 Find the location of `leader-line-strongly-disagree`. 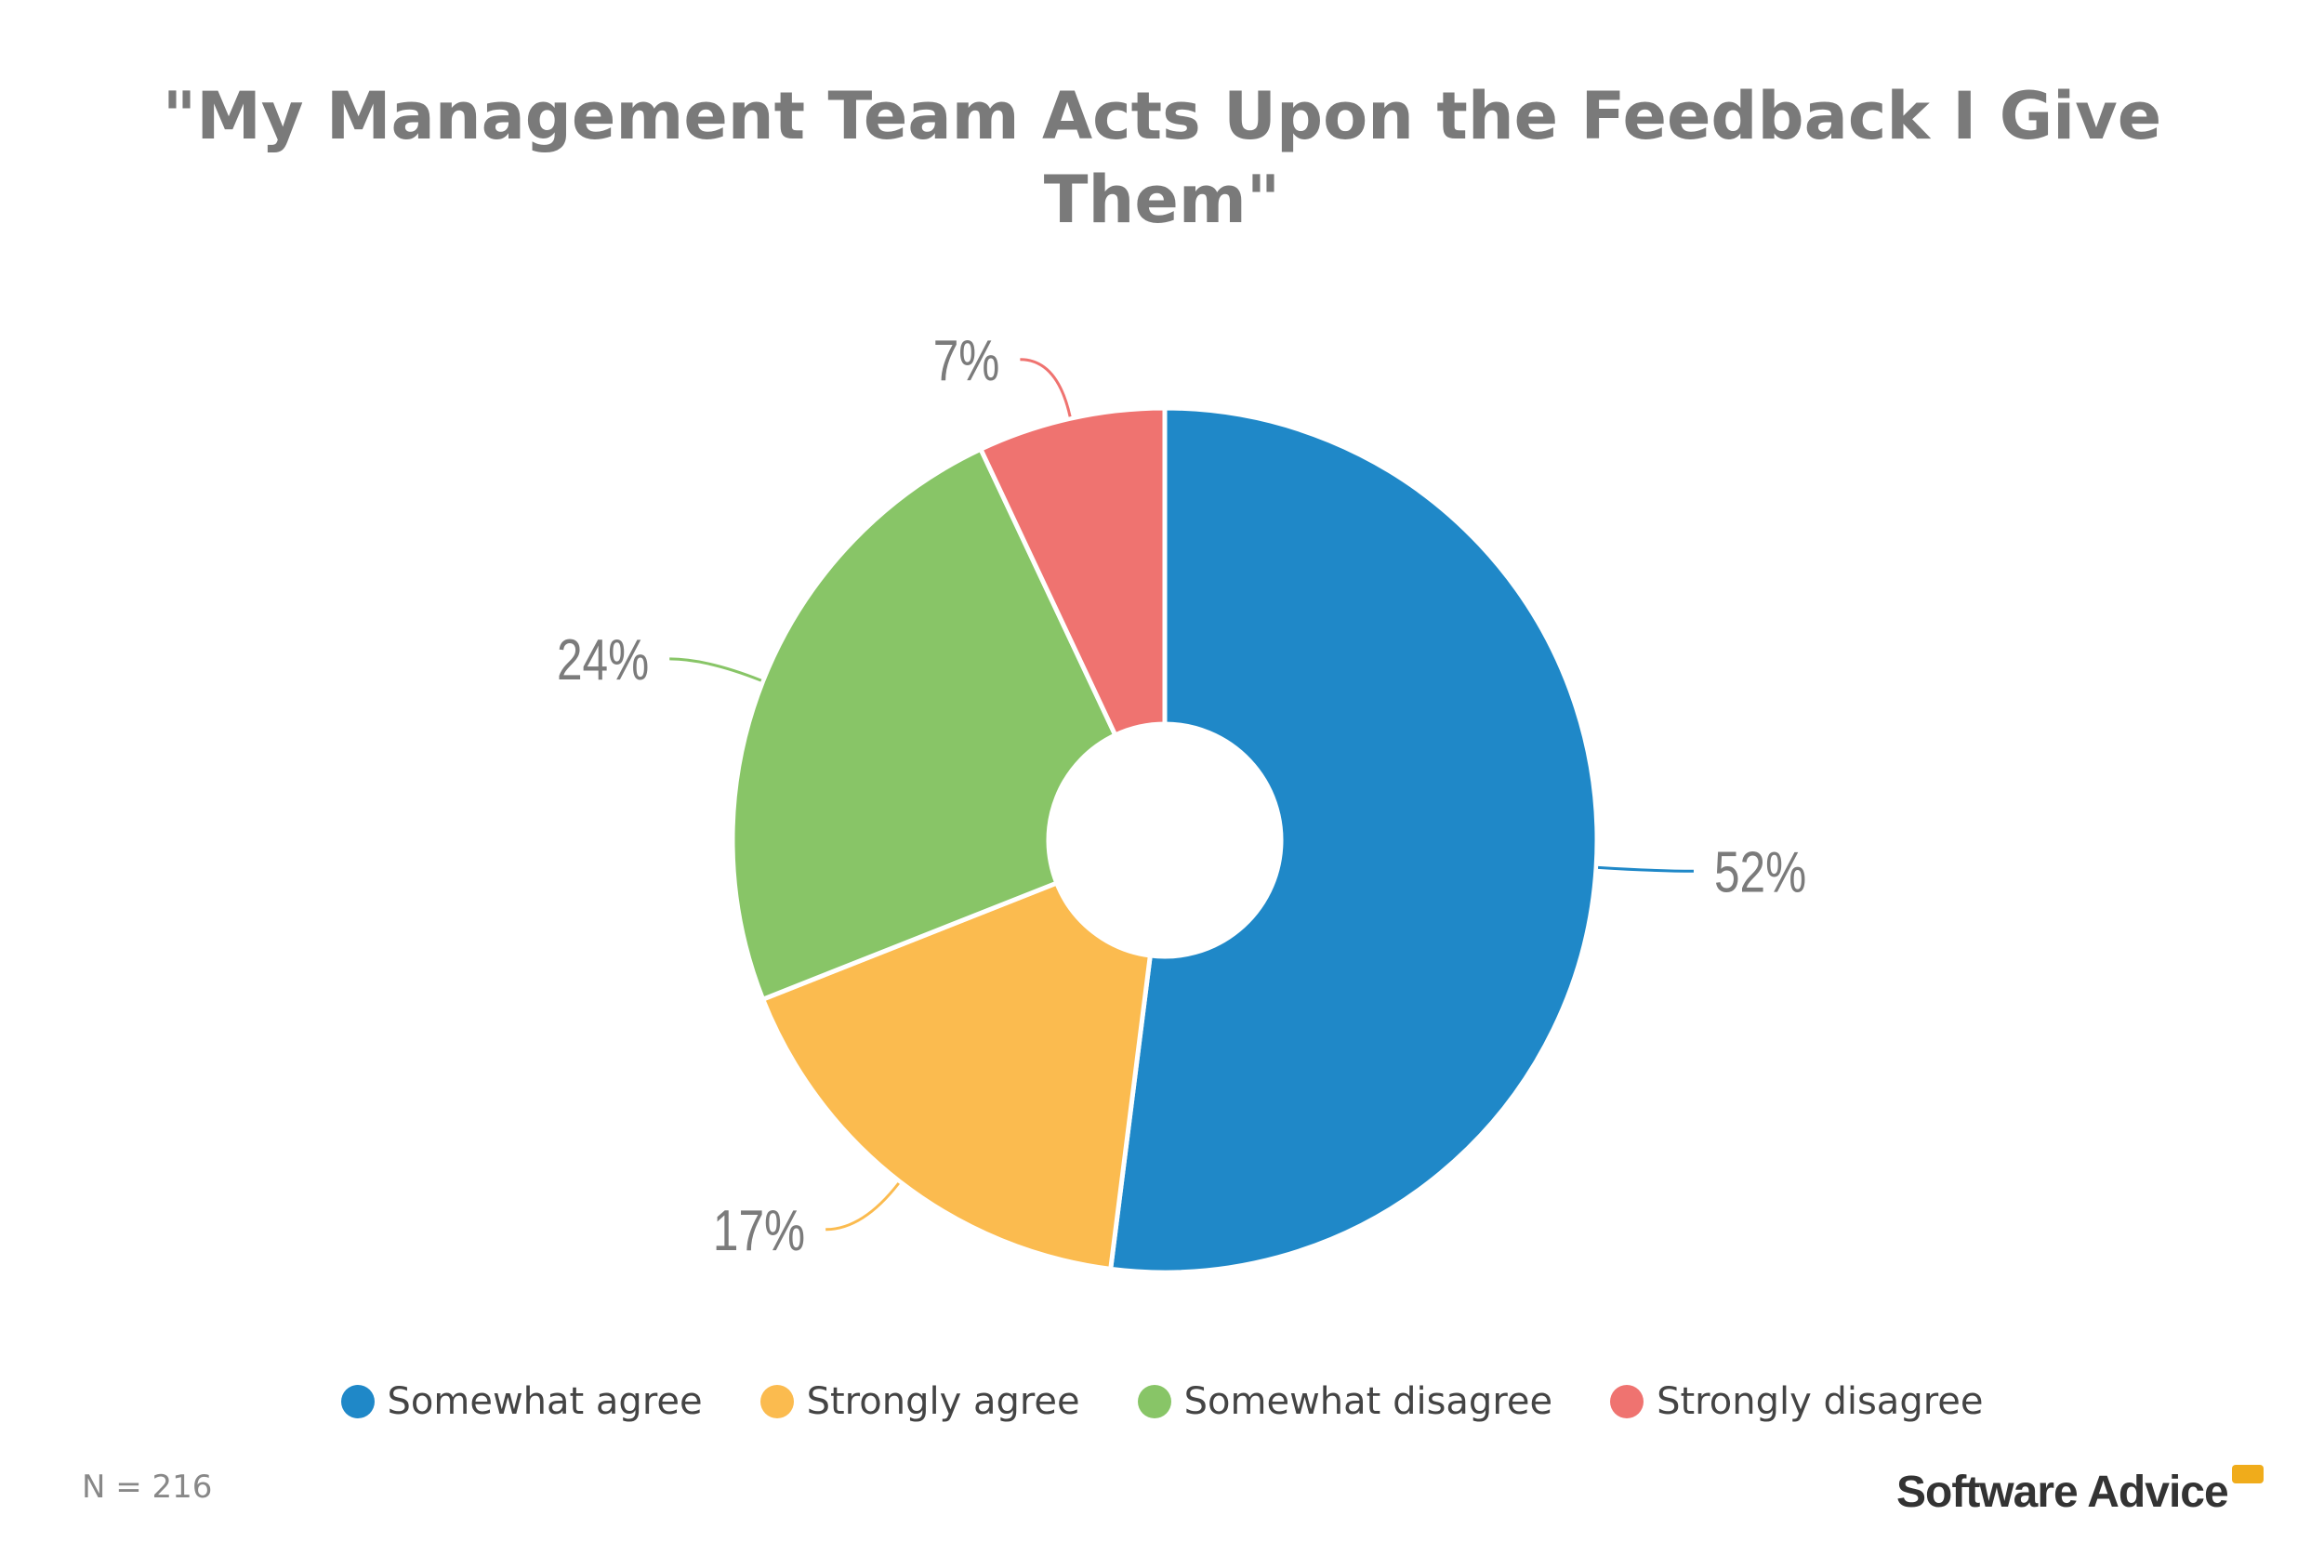

leader-line-strongly-disagree is located at coordinates (1046, 388).